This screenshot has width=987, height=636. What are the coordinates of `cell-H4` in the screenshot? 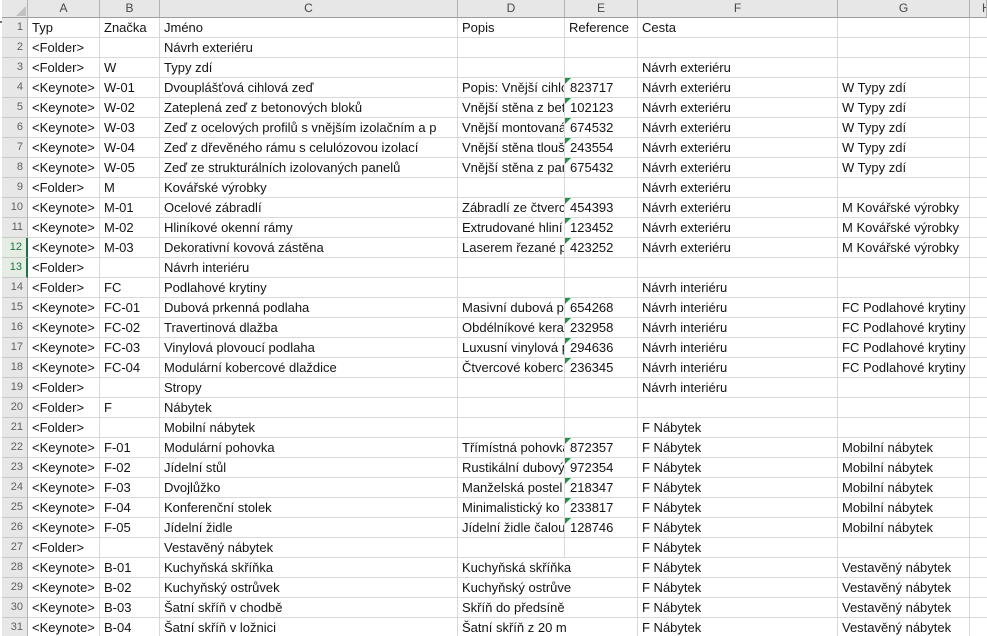 It's located at (978, 88).